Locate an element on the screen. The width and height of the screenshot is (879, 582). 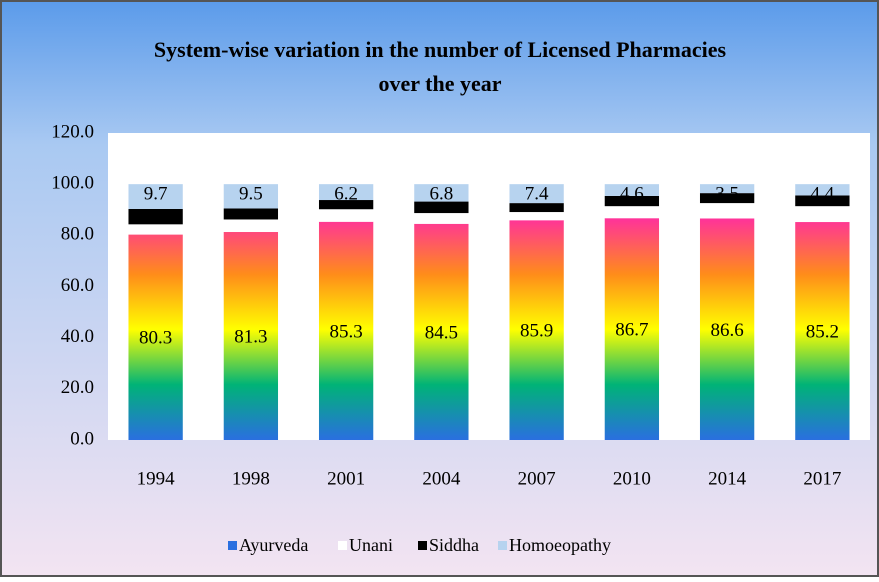
data-label: 4.4 is located at coordinates (823, 194).